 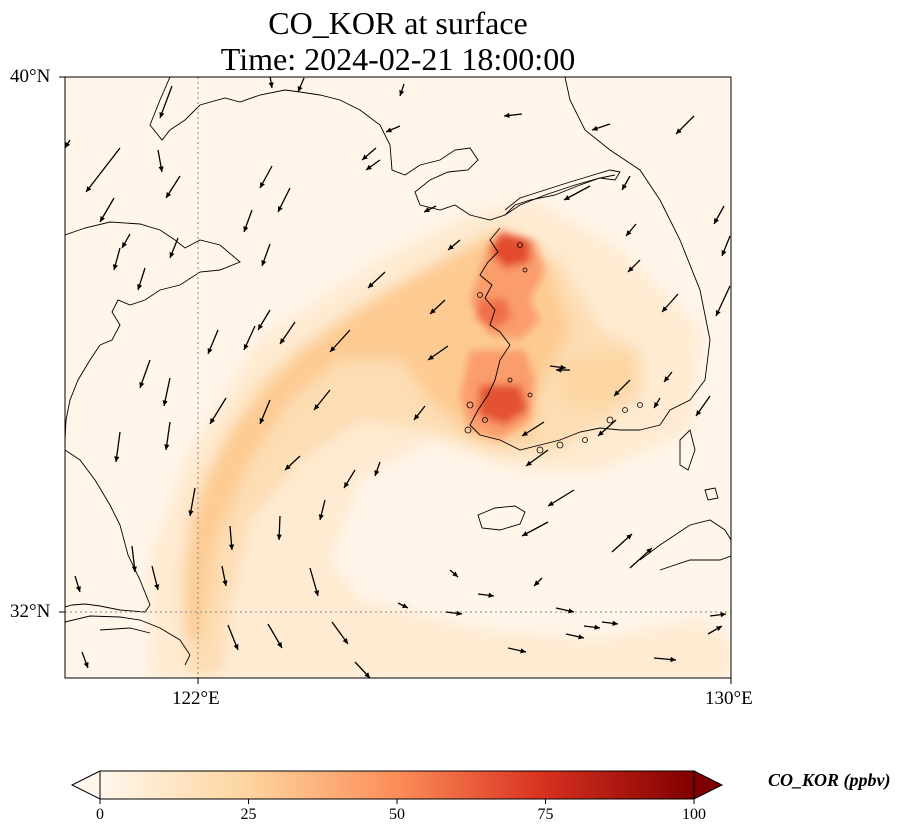 What do you see at coordinates (397, 814) in the screenshot?
I see `colorbar-tick-50: 50` at bounding box center [397, 814].